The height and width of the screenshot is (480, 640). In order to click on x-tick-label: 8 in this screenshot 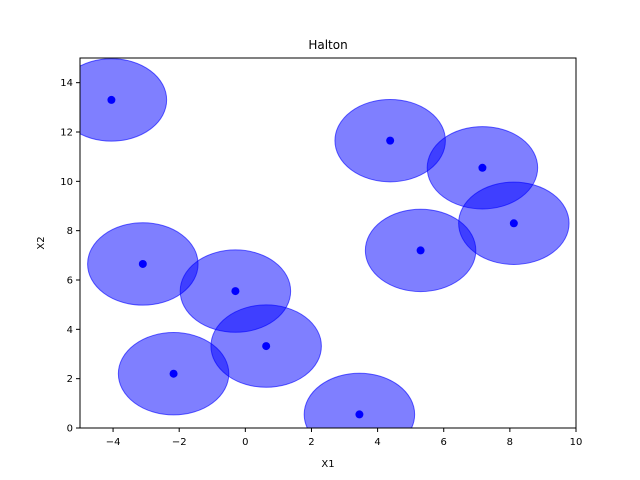, I will do `click(510, 442)`.